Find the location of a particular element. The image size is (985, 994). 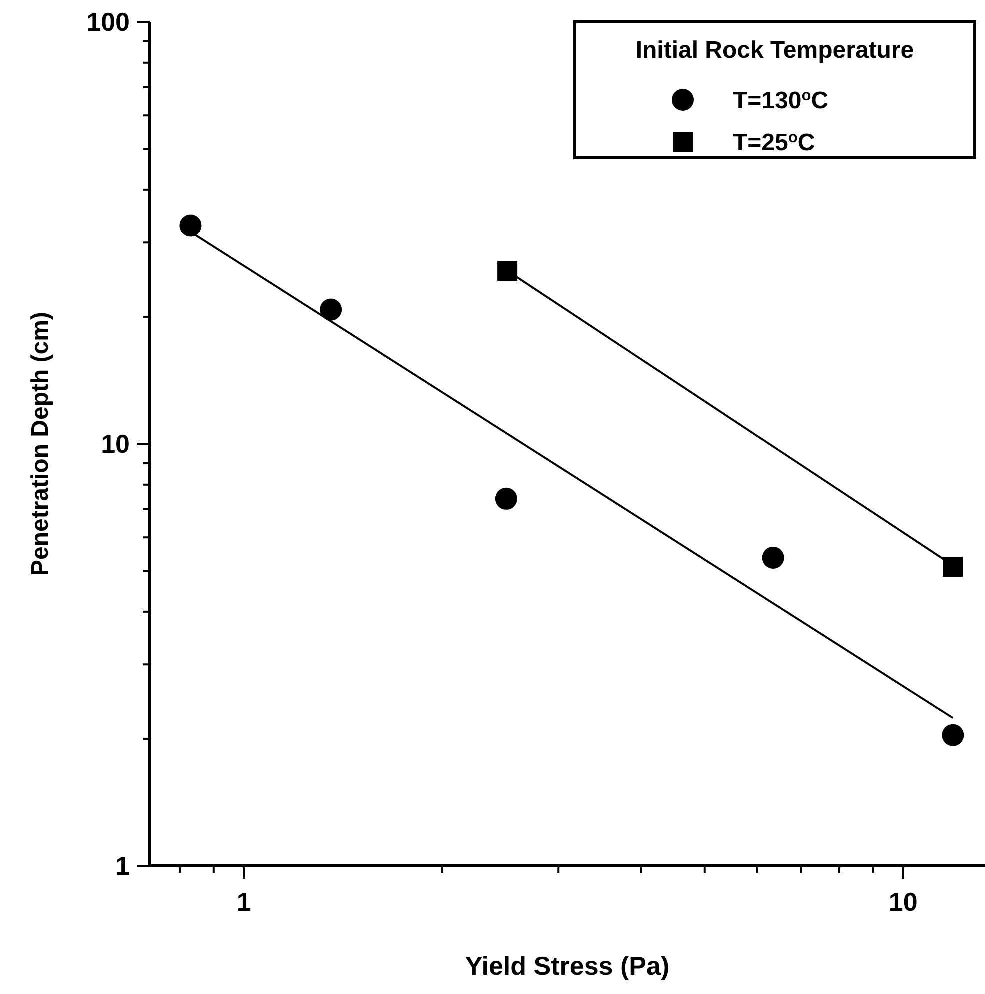

y-tick-label: 1 is located at coordinates (123, 866).